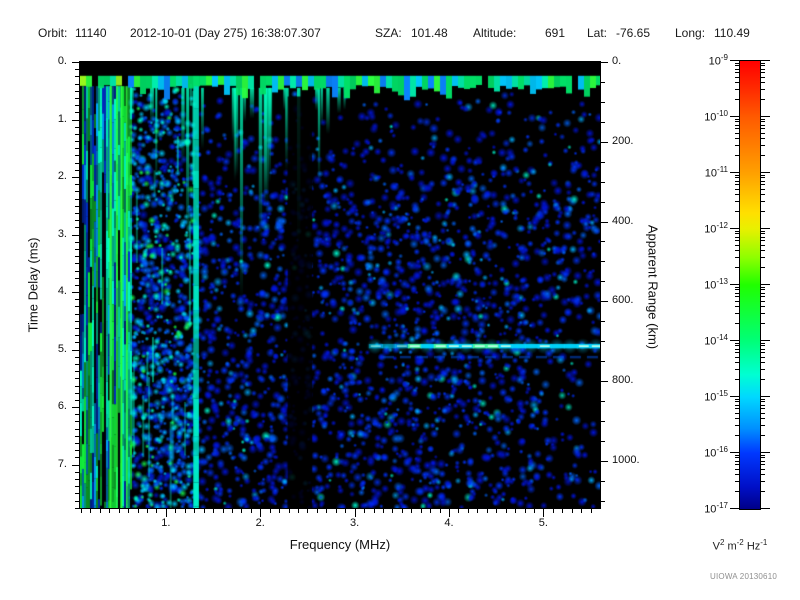 Image resolution: width=800 pixels, height=600 pixels. Describe the element at coordinates (716, 452) in the screenshot. I see `colorbar-tick-label: 10-16` at that location.